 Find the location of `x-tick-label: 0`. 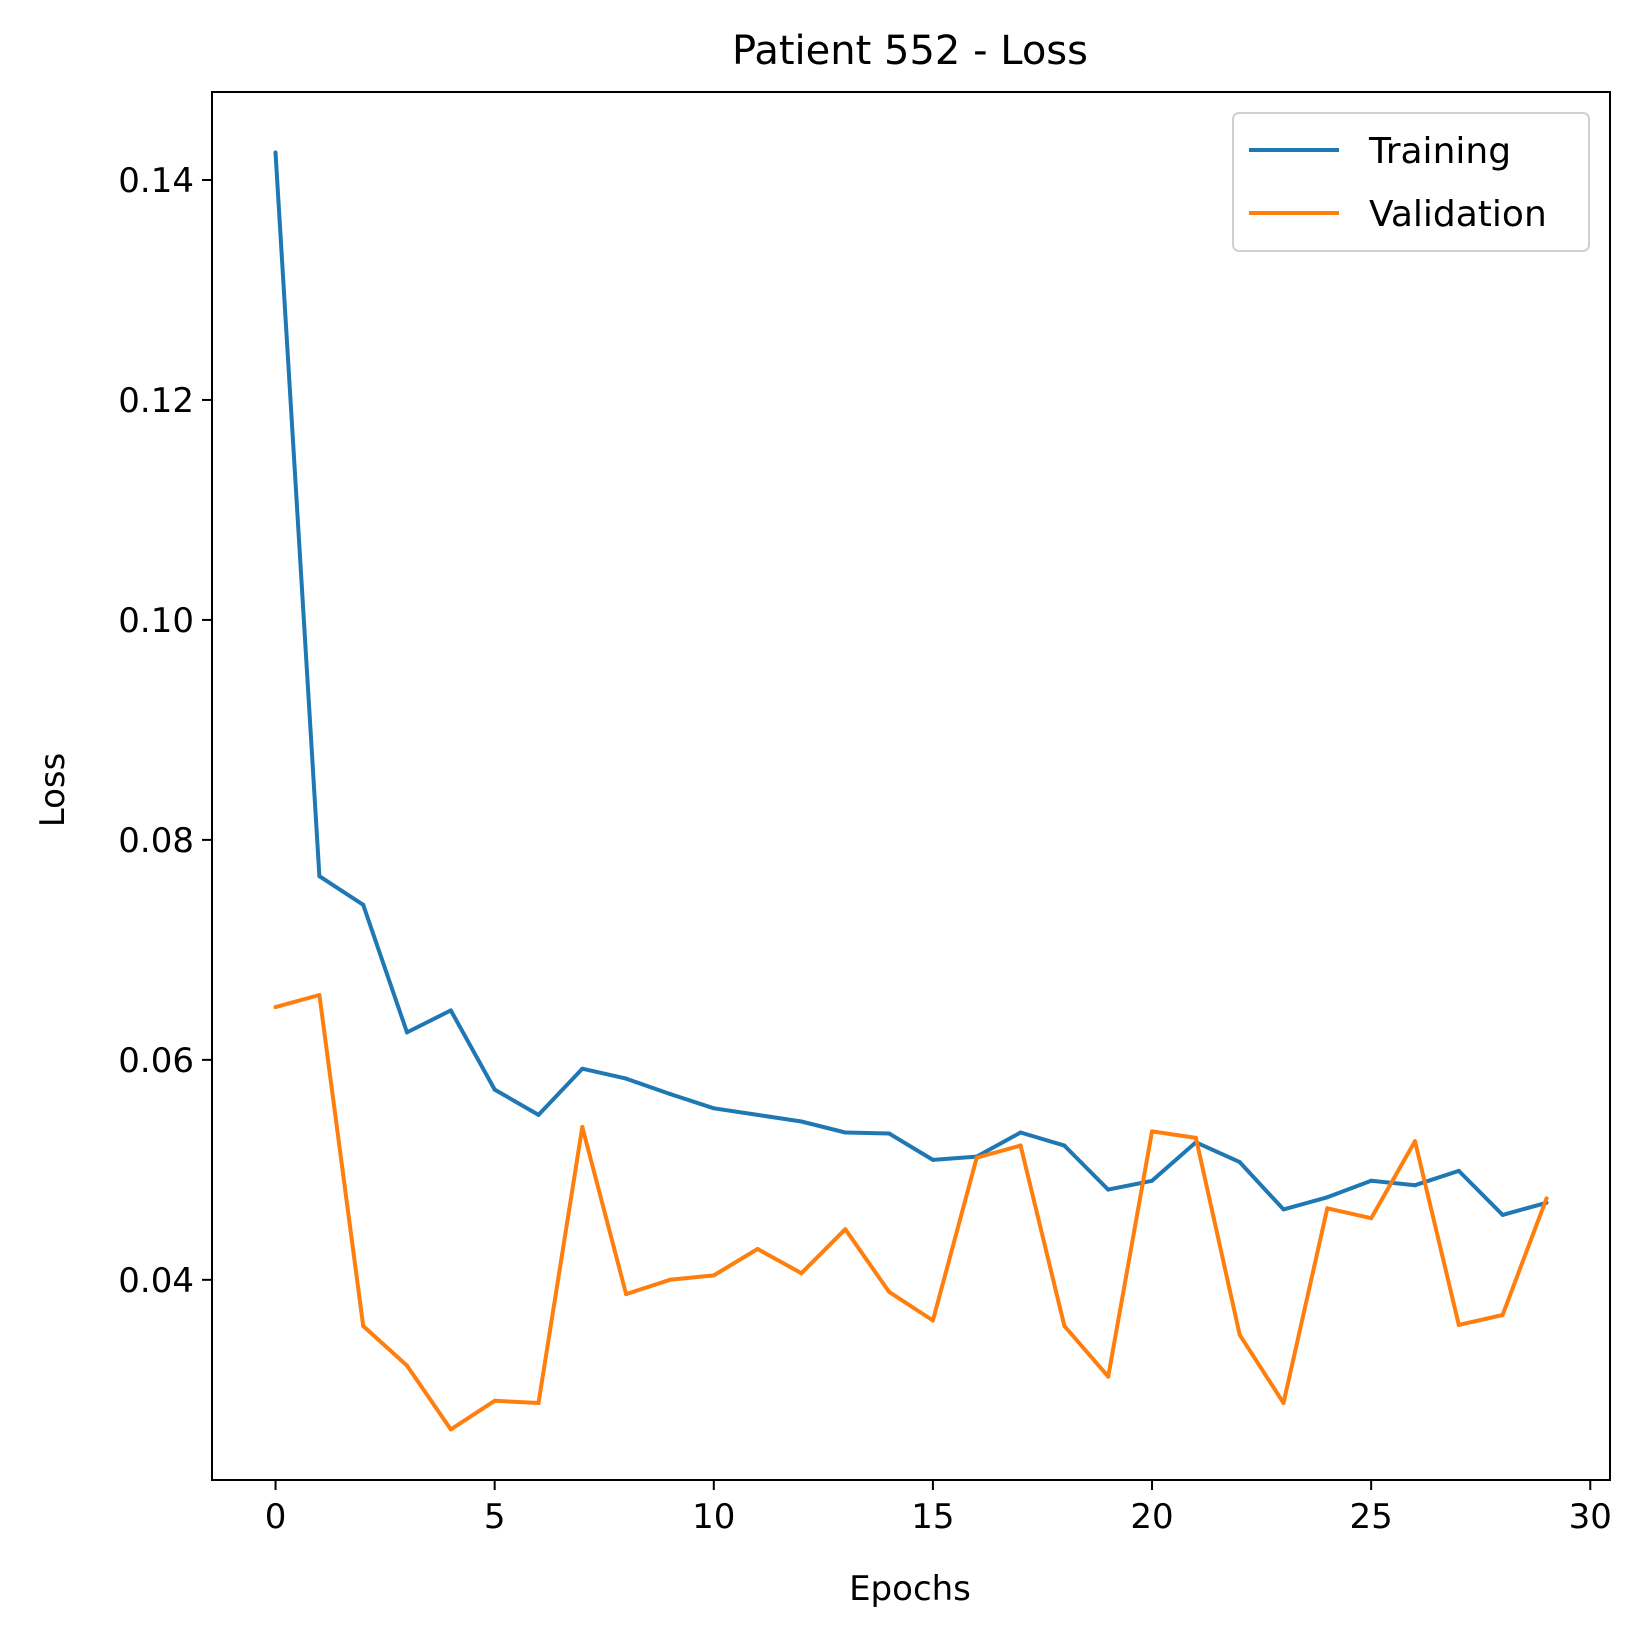

x-tick-label: 0 is located at coordinates (276, 1517).